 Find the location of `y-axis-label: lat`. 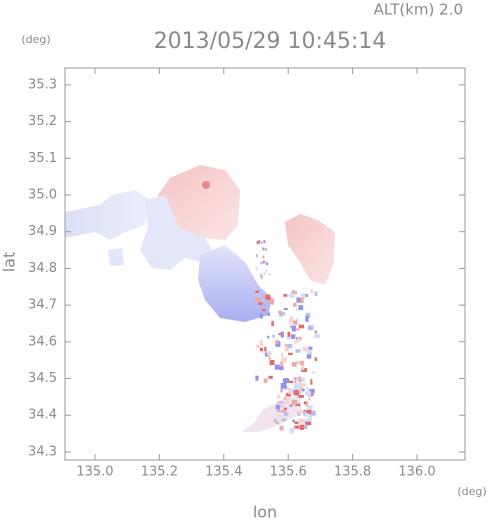

y-axis-label: lat is located at coordinates (9, 262).